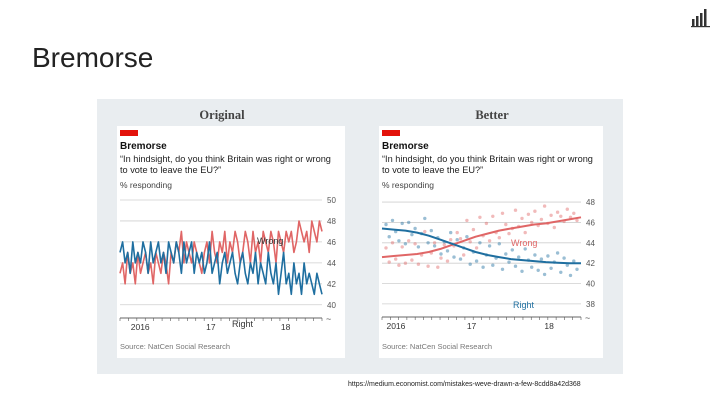  I want to click on series-line-wrong, so click(221, 252).